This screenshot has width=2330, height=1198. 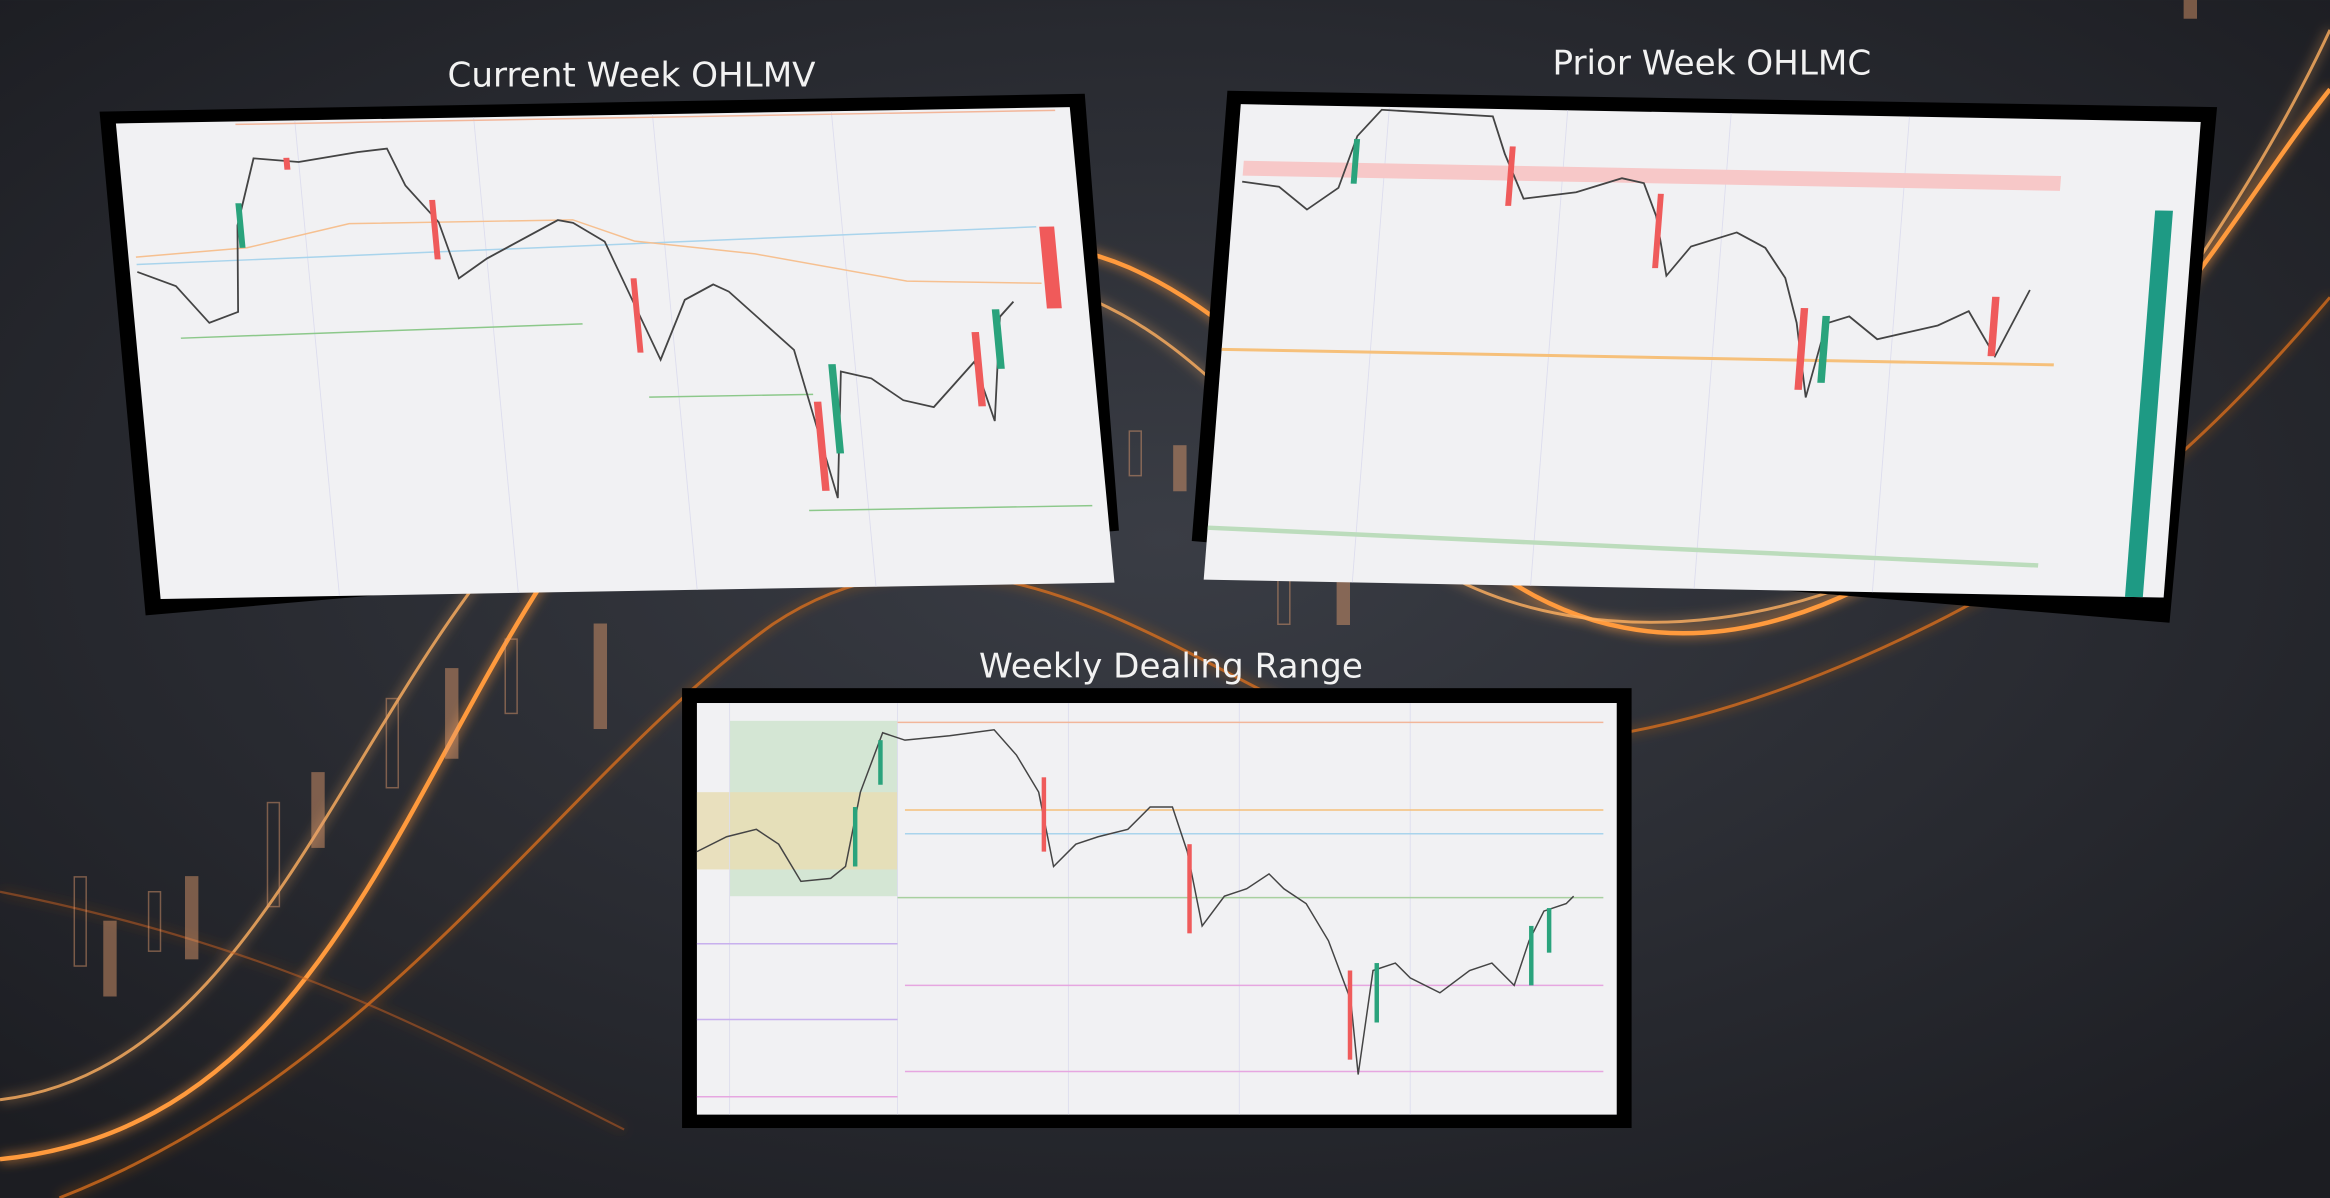 I want to click on panel-title: Weekly Dealing Range, so click(x=1171, y=667).